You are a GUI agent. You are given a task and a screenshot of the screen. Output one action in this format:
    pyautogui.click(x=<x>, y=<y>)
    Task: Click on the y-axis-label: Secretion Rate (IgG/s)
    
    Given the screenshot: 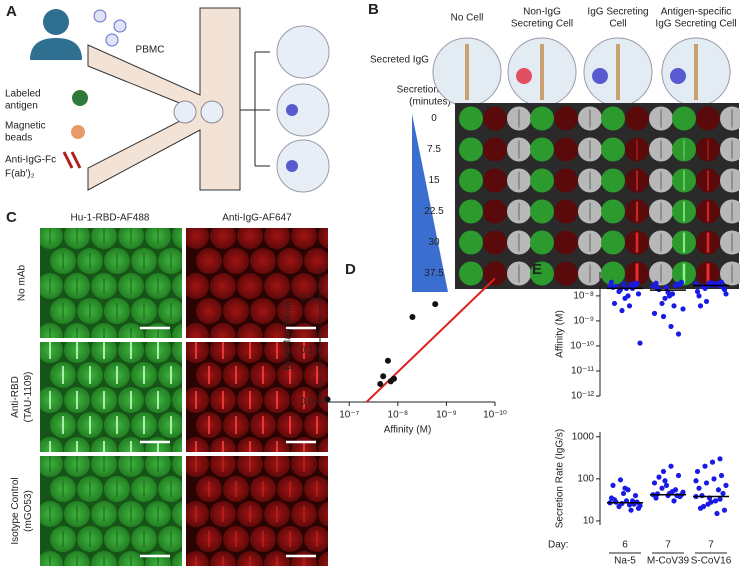 What is the action you would take?
    pyautogui.click(x=560, y=478)
    